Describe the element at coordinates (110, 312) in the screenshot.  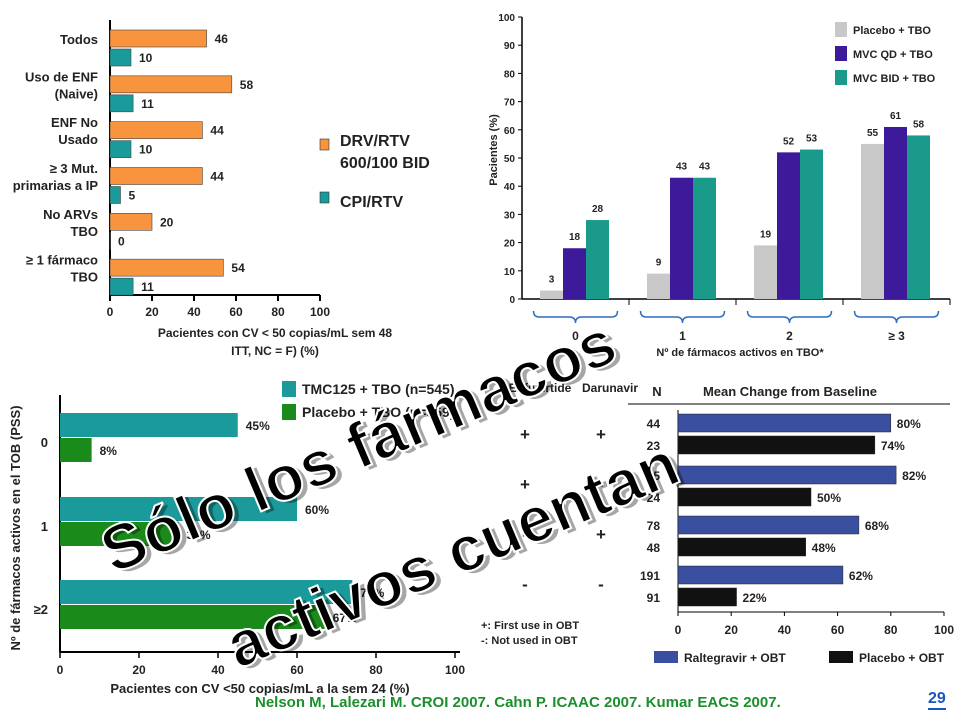
I see `c1-x-tick-label: 0` at that location.